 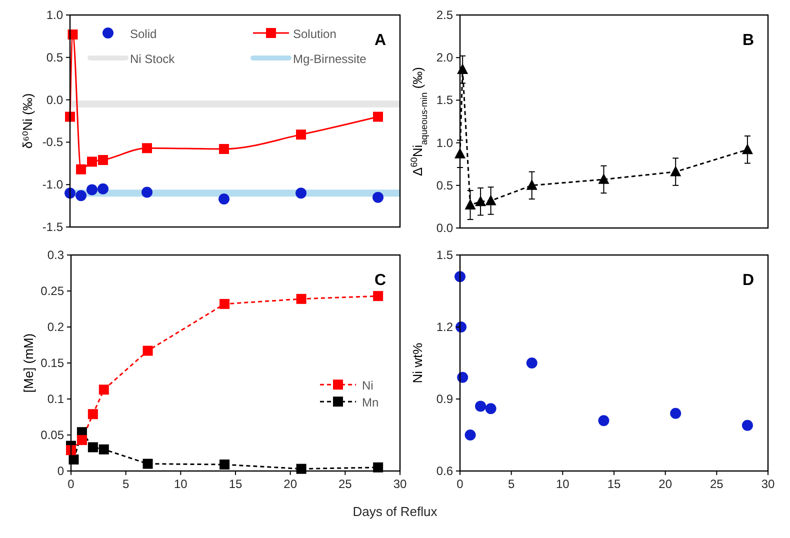 What do you see at coordinates (417, 363) in the screenshot?
I see `y-axis-title: Ni wt%` at bounding box center [417, 363].